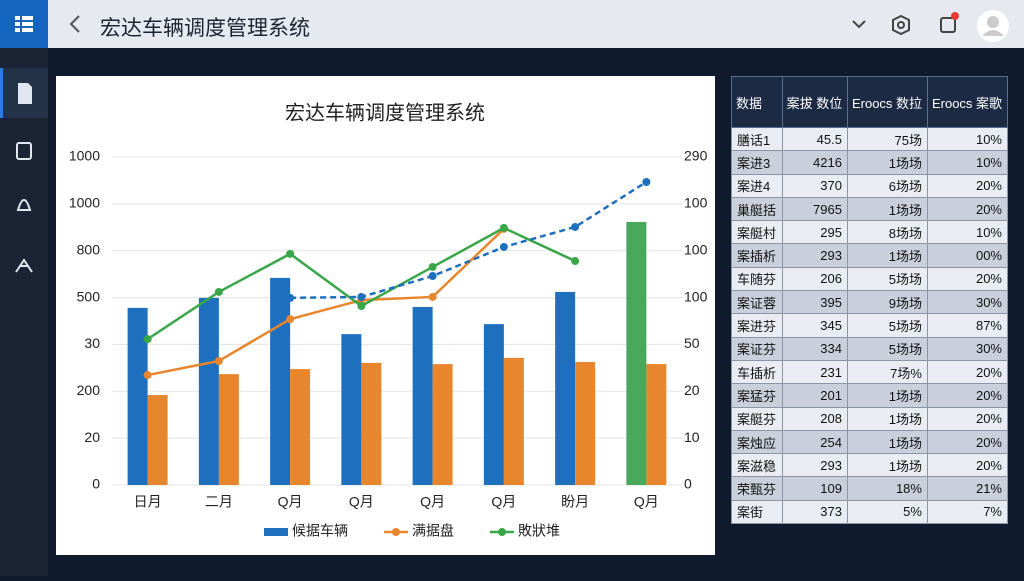 This screenshot has height=581, width=1024. What do you see at coordinates (814, 102) in the screenshot?
I see `column-header: 案拔 数位` at bounding box center [814, 102].